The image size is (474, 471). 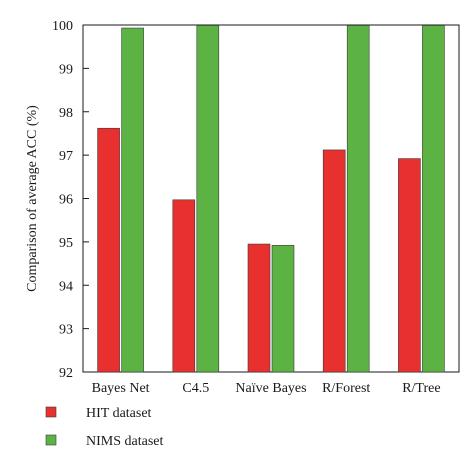 What do you see at coordinates (66, 286) in the screenshot?
I see `y-tick-label: 94` at bounding box center [66, 286].